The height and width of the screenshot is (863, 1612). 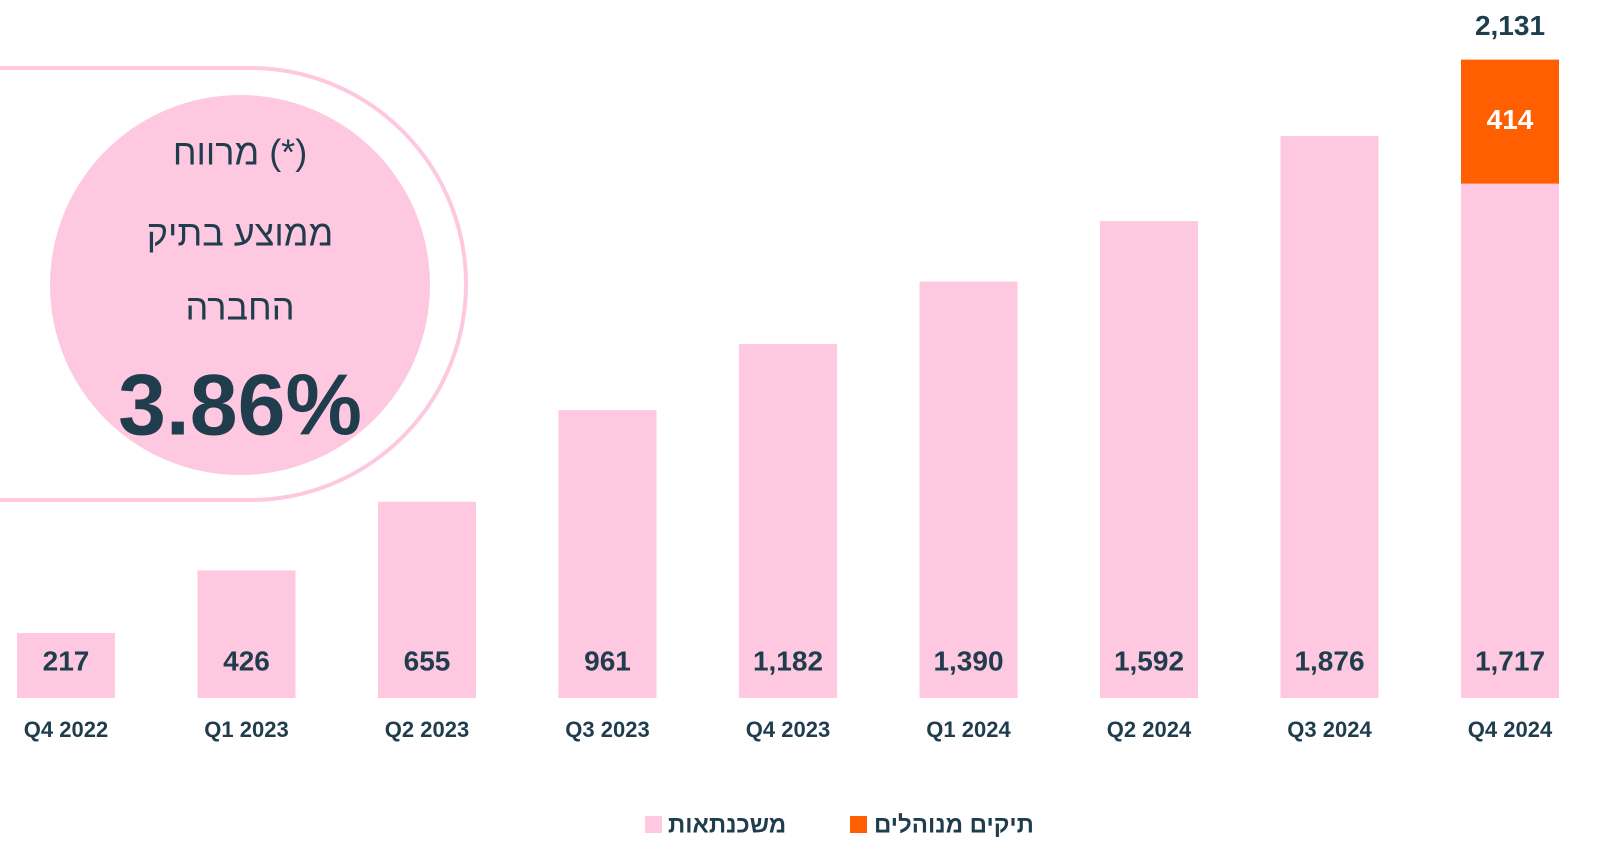 What do you see at coordinates (66, 660) in the screenshot?
I see `value-label: 217` at bounding box center [66, 660].